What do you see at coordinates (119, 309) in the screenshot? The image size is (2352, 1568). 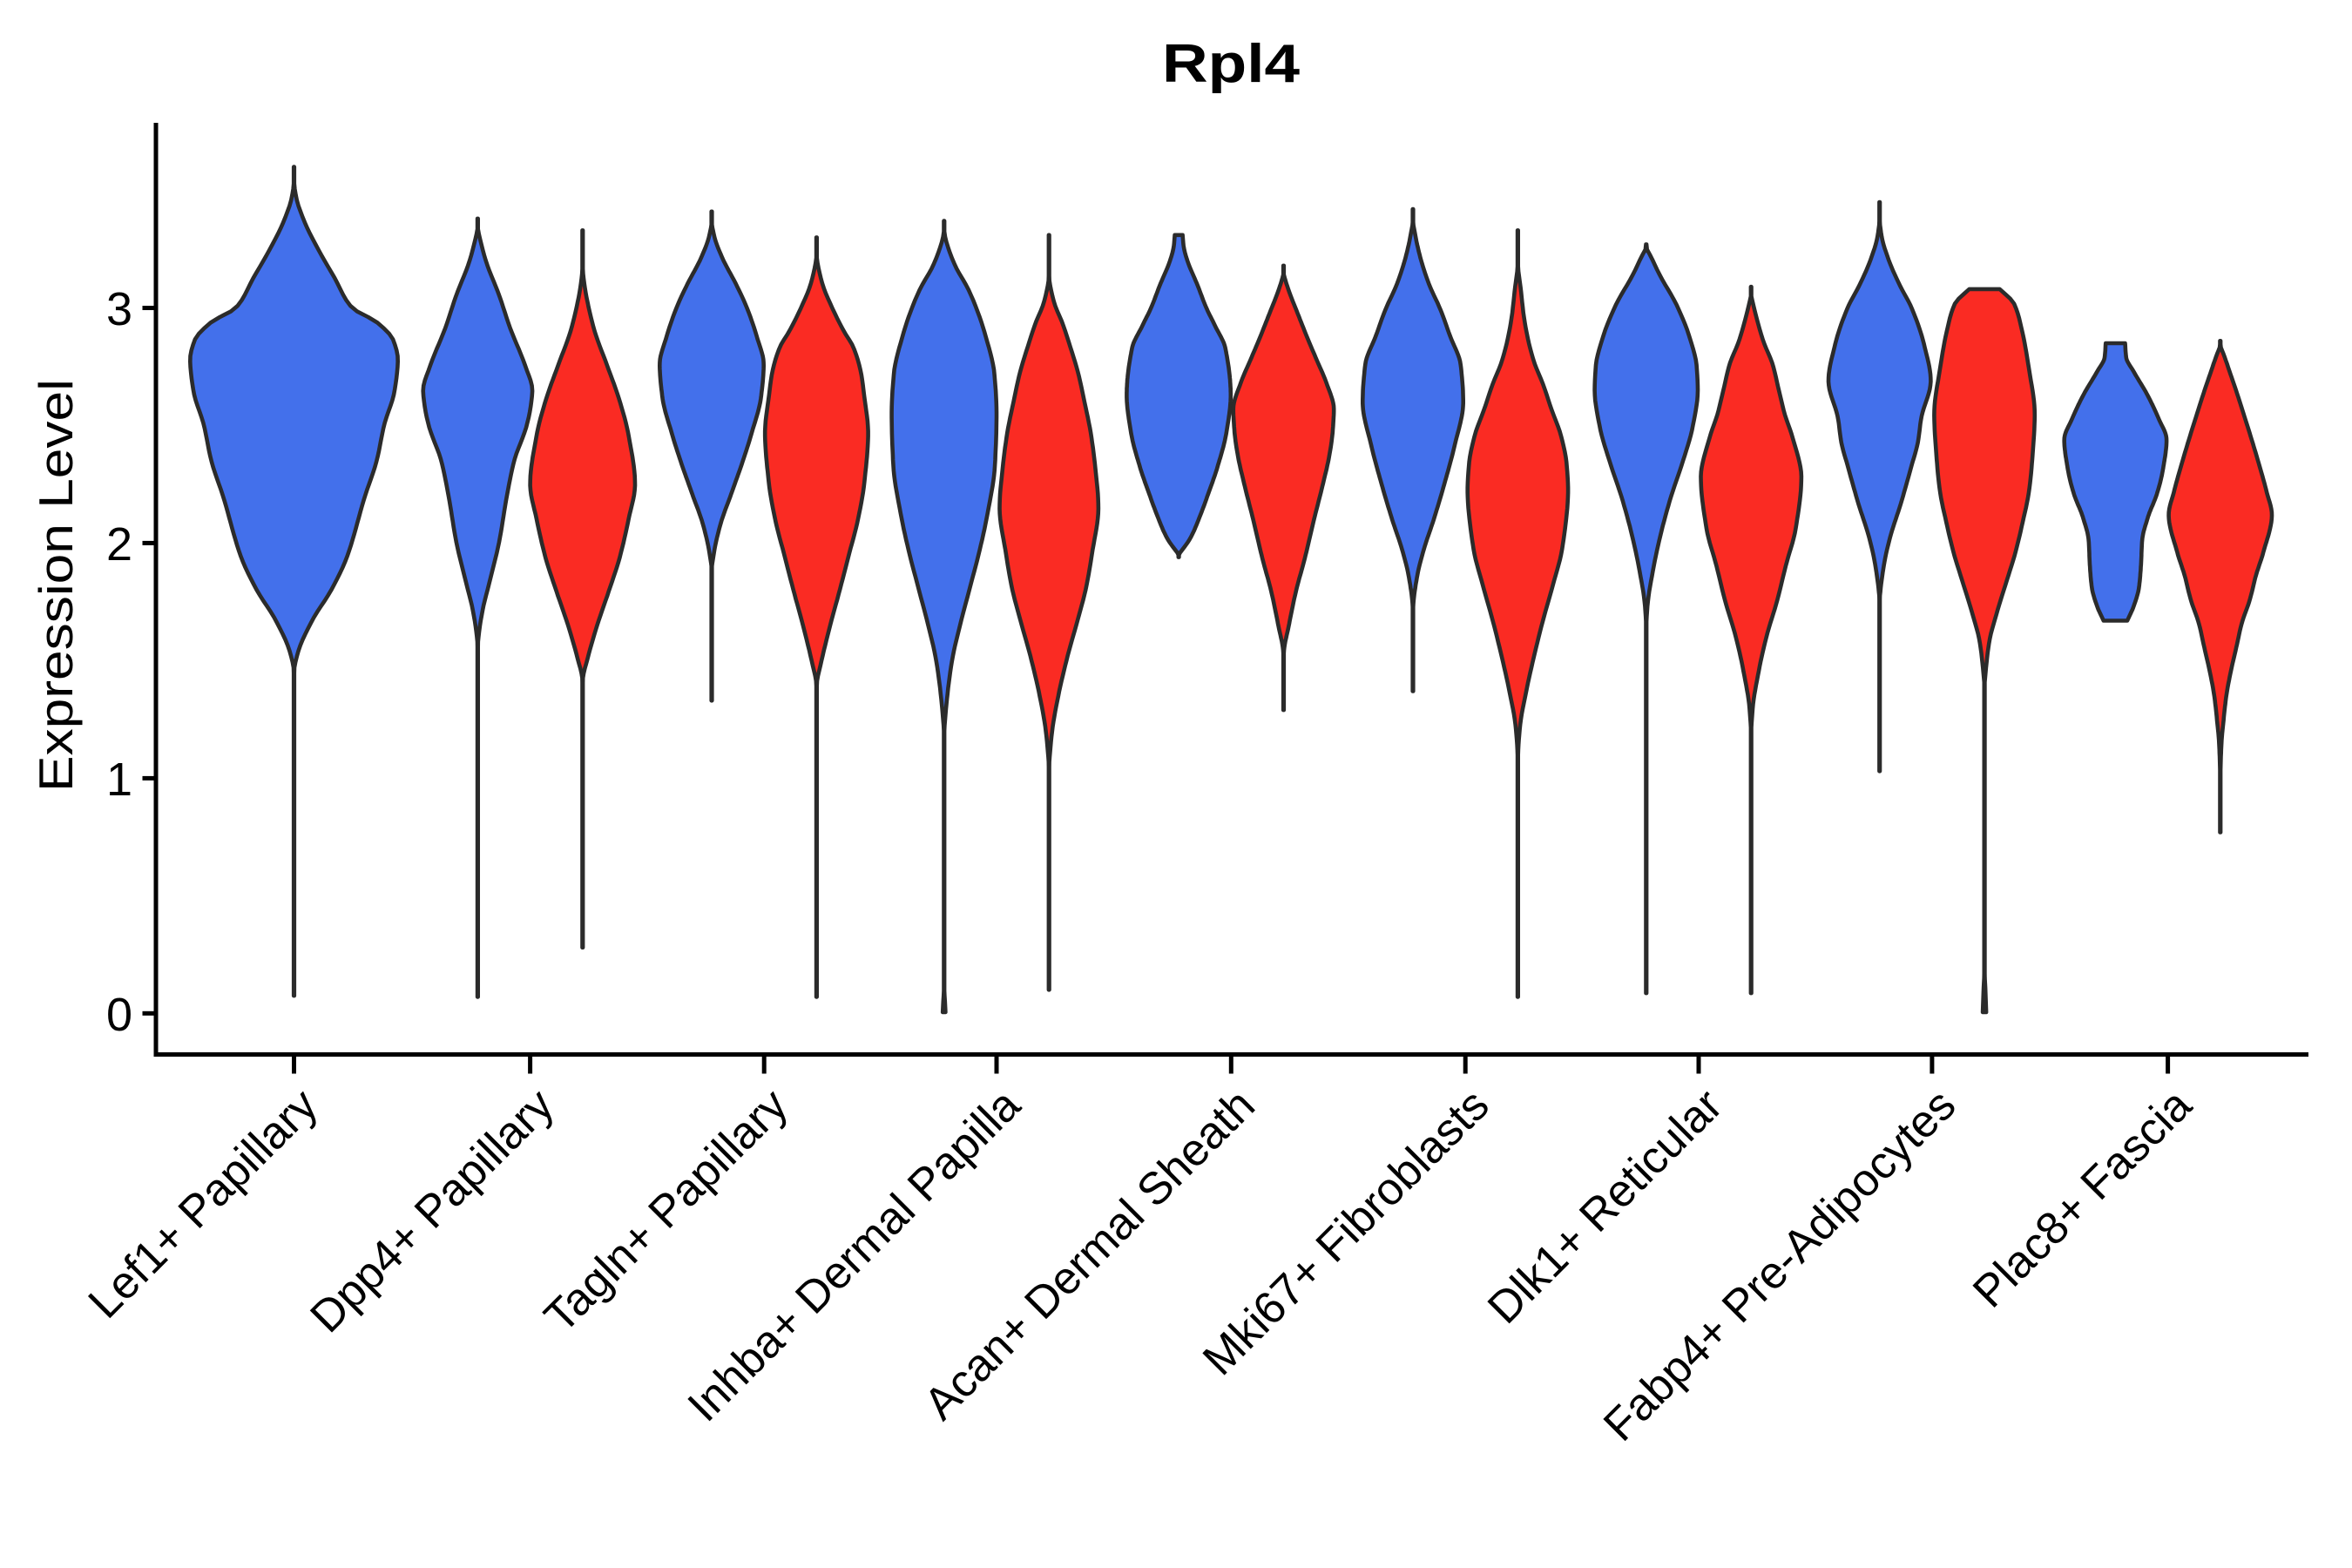 I see `svg-text: 3` at bounding box center [119, 309].